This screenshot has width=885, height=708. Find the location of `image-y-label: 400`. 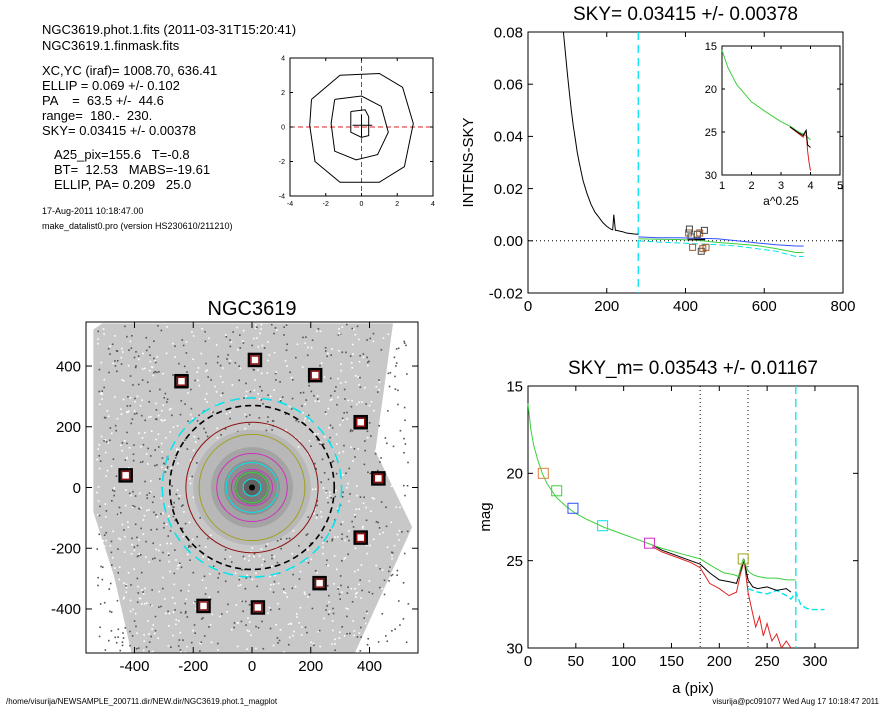

image-y-label: 400 is located at coordinates (68, 366).